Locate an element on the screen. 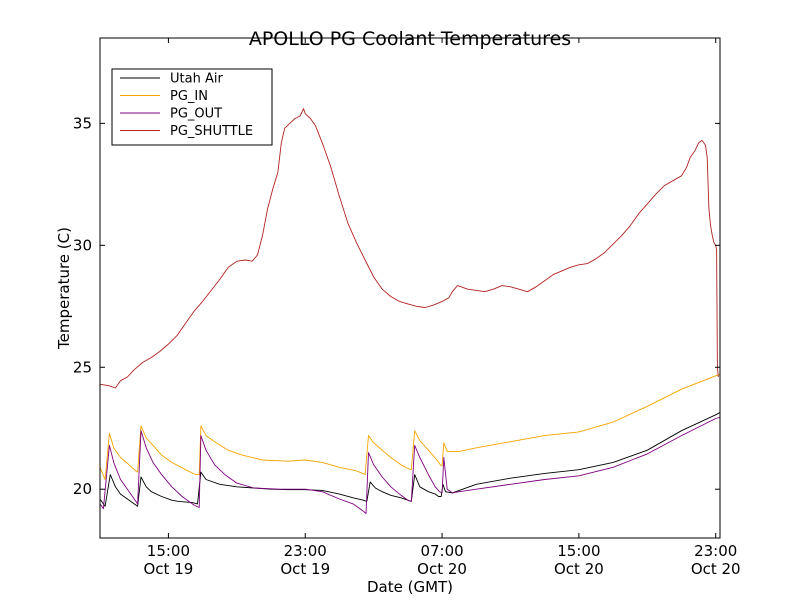 This screenshot has width=800, height=605. series-line-pg-out is located at coordinates (410, 465).